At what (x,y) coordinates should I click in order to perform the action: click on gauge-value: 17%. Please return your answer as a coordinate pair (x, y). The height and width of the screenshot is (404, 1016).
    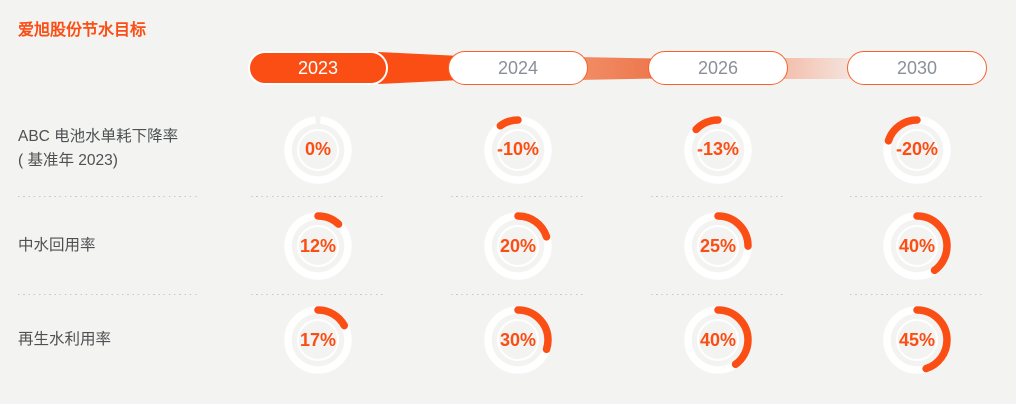
    Looking at the image, I should click on (318, 339).